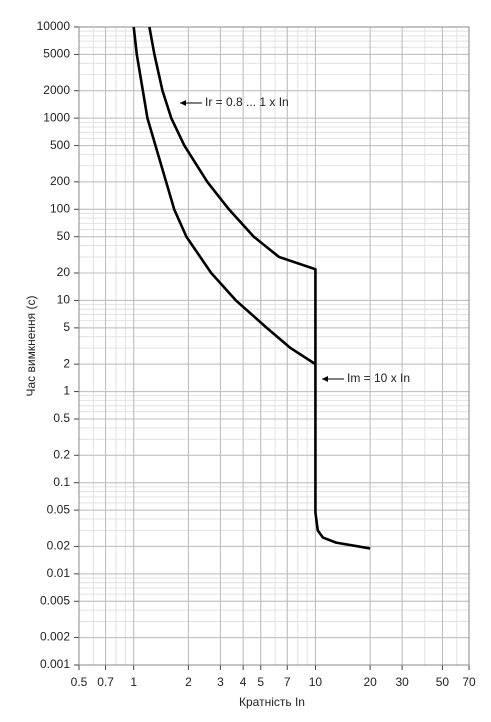  What do you see at coordinates (55, 637) in the screenshot?
I see `y-tick-label: 0.002` at bounding box center [55, 637].